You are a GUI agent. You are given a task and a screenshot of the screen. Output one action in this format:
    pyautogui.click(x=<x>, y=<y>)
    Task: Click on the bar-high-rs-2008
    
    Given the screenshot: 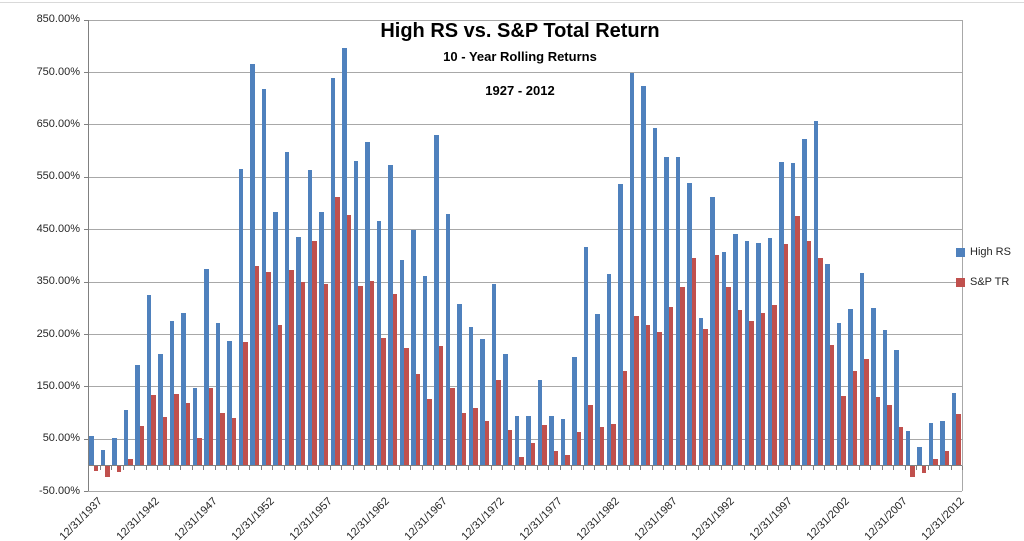 What is the action you would take?
    pyautogui.click(x=907, y=447)
    